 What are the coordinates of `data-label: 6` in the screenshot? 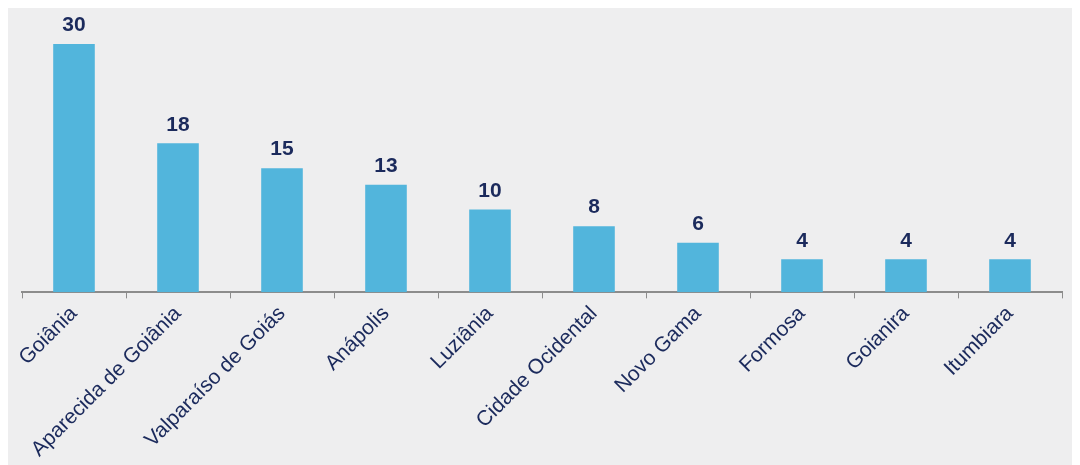 It's located at (698, 222).